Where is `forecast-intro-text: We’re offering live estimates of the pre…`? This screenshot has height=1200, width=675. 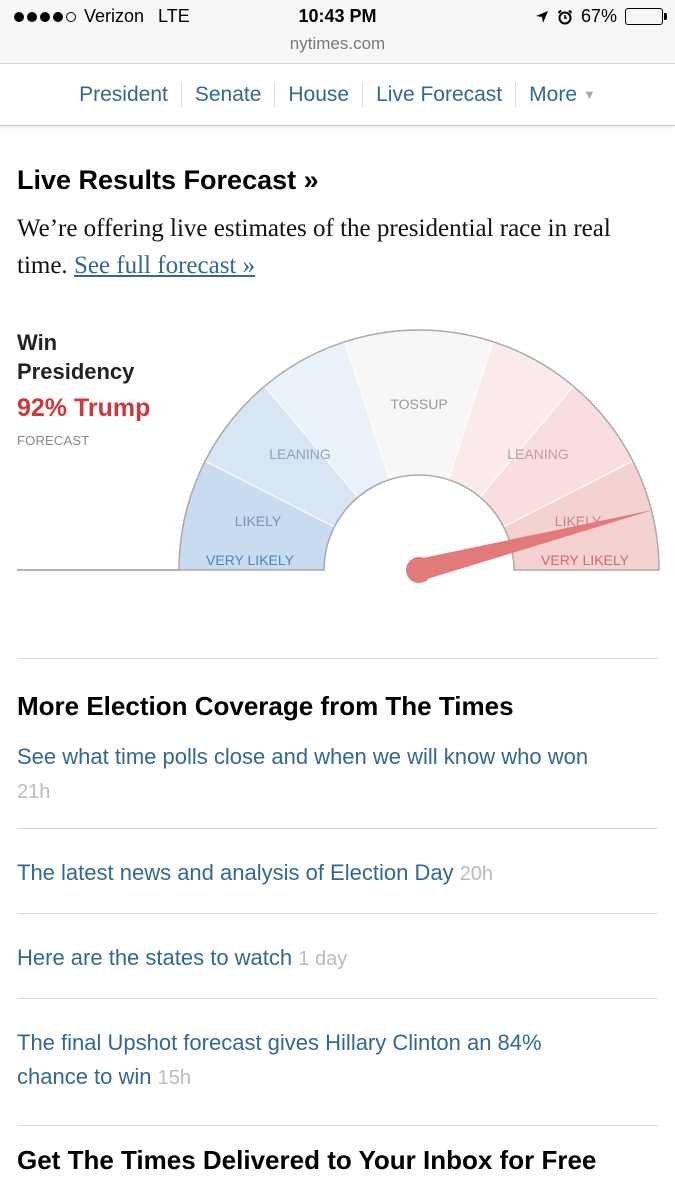 forecast-intro-text: We’re offering live estimates of the pre… is located at coordinates (314, 247).